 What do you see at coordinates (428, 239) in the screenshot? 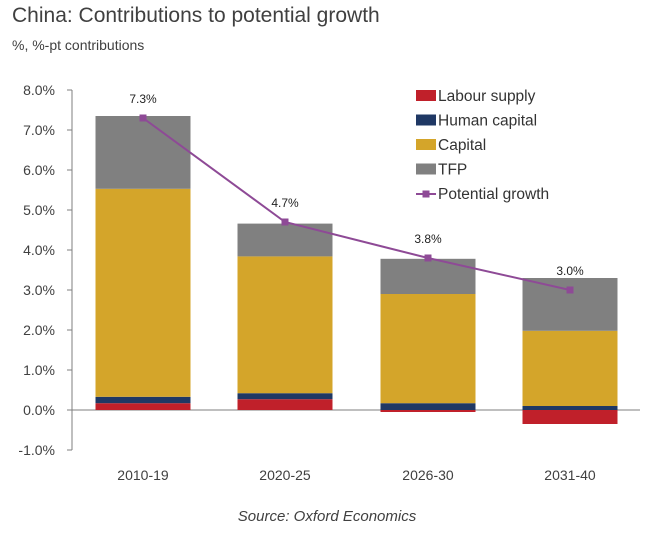
I see `data-label: 3.8%` at bounding box center [428, 239].